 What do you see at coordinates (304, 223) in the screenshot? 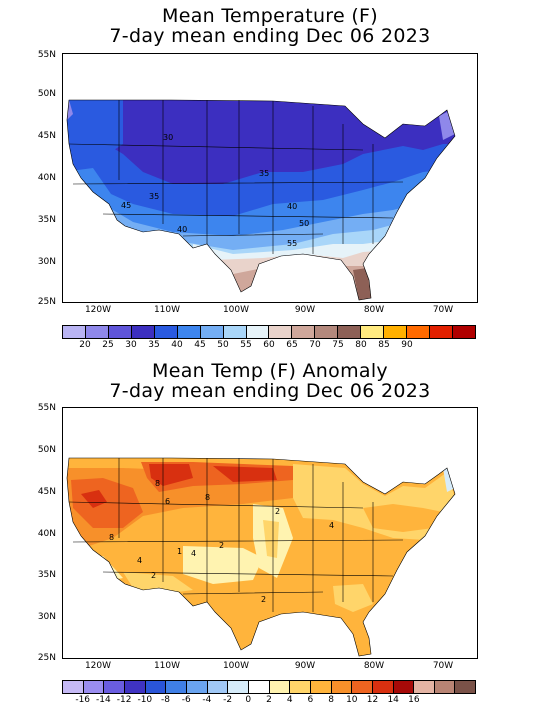
I see `contour-label: 50` at bounding box center [304, 223].